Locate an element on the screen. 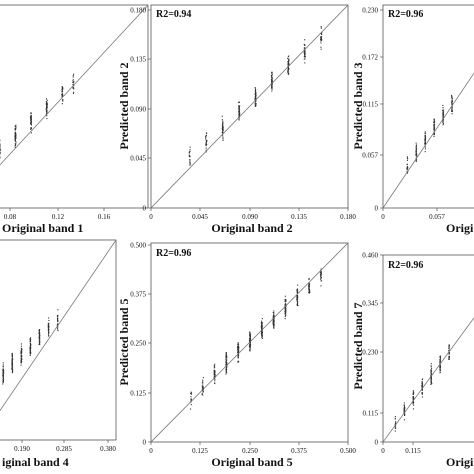 This screenshot has width=474, height=474. x-tick-label: 0 is located at coordinates (383, 451).